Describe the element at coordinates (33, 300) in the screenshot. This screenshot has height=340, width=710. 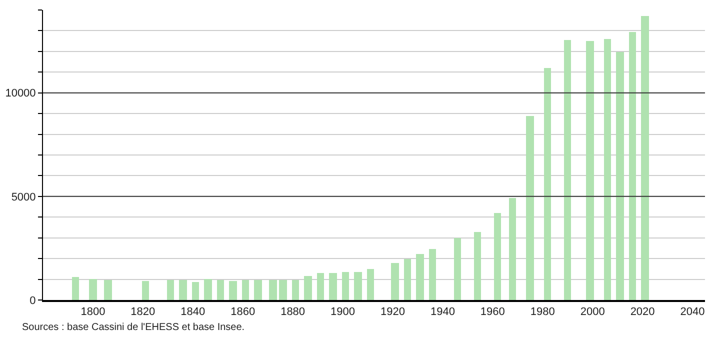
I see `y-tick-label: 0` at that location.